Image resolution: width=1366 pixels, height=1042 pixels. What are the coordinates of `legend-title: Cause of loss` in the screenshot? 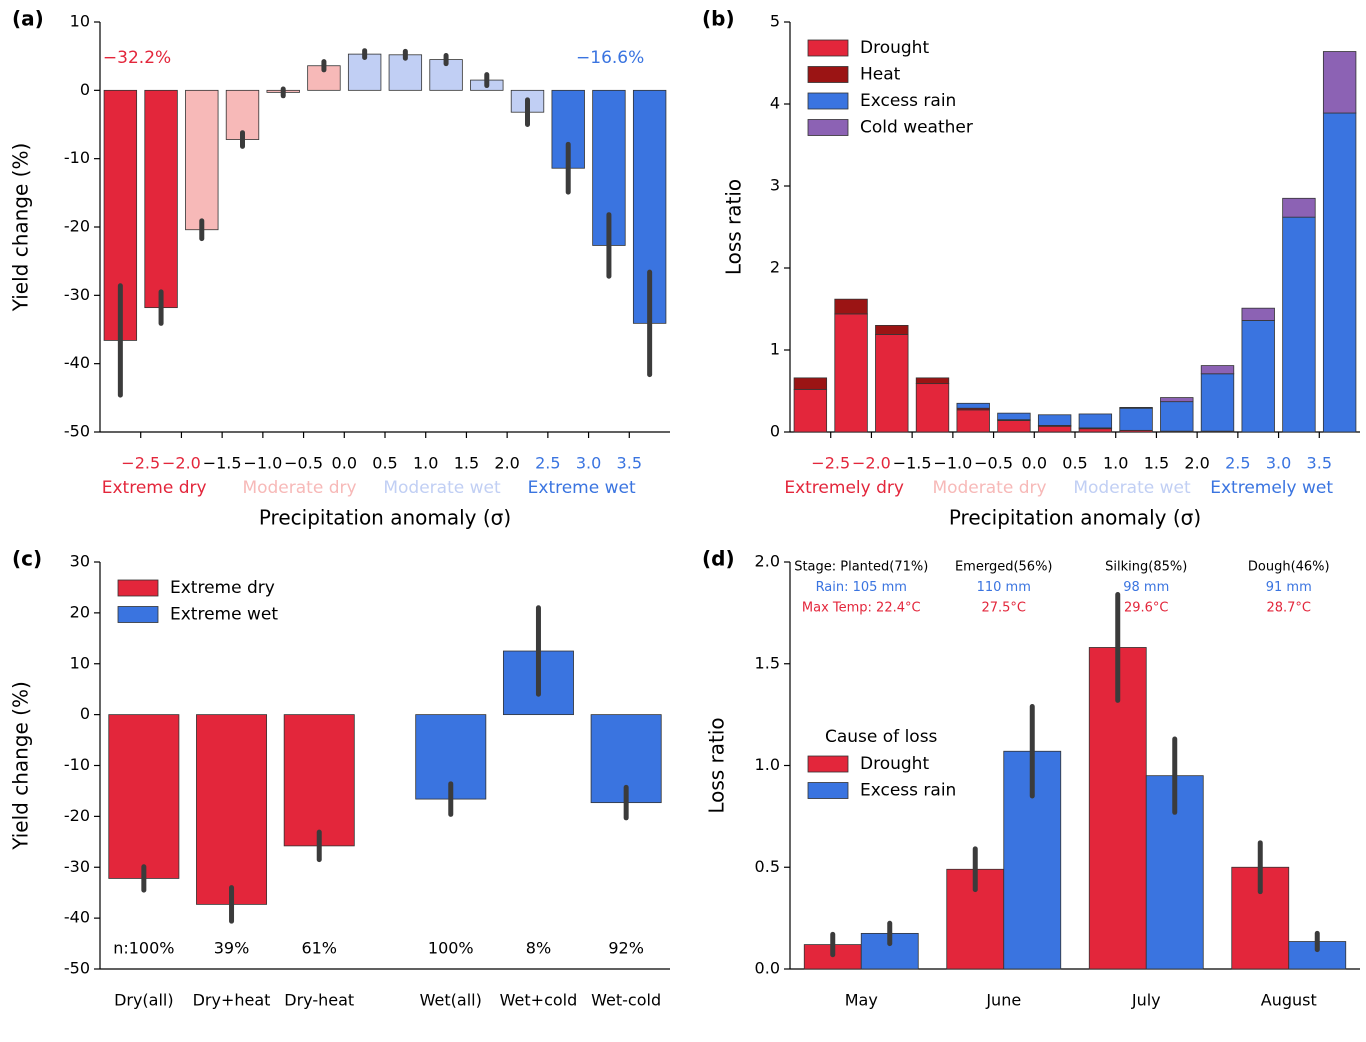 It's located at (881, 737).